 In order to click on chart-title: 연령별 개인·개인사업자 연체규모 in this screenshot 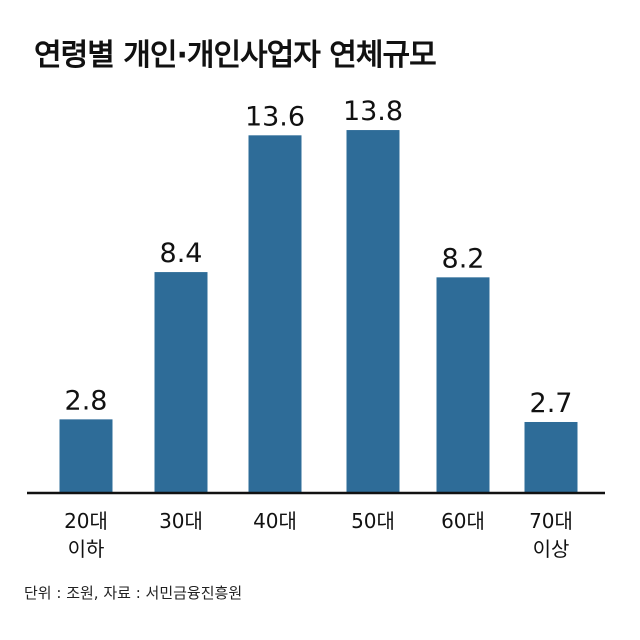, I will do `click(235, 55)`.